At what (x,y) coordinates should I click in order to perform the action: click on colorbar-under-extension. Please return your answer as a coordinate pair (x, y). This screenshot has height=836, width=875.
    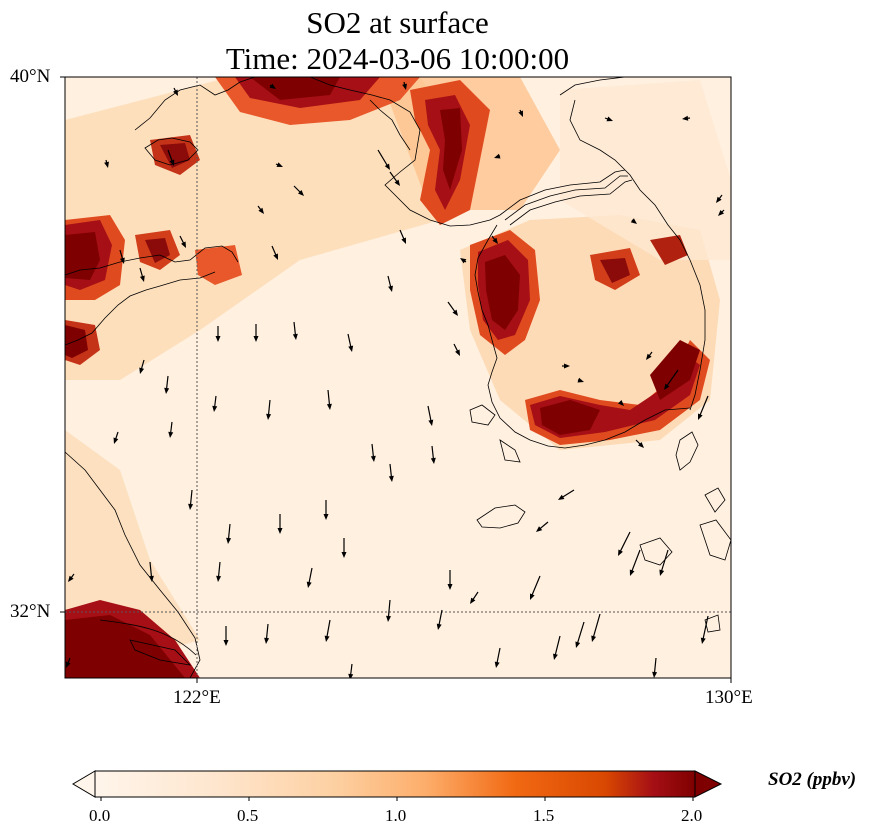
    Looking at the image, I should click on (84, 784).